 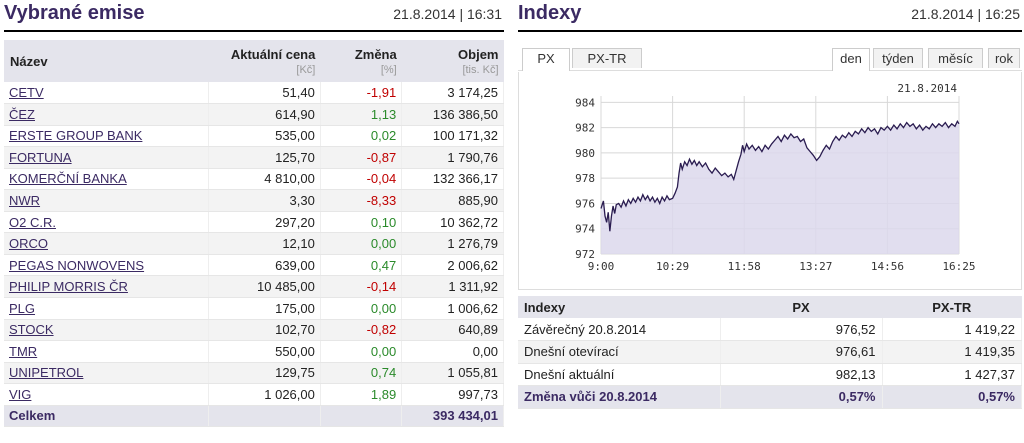 What do you see at coordinates (898, 58) in the screenshot?
I see `tab-period-week: týden` at bounding box center [898, 58].